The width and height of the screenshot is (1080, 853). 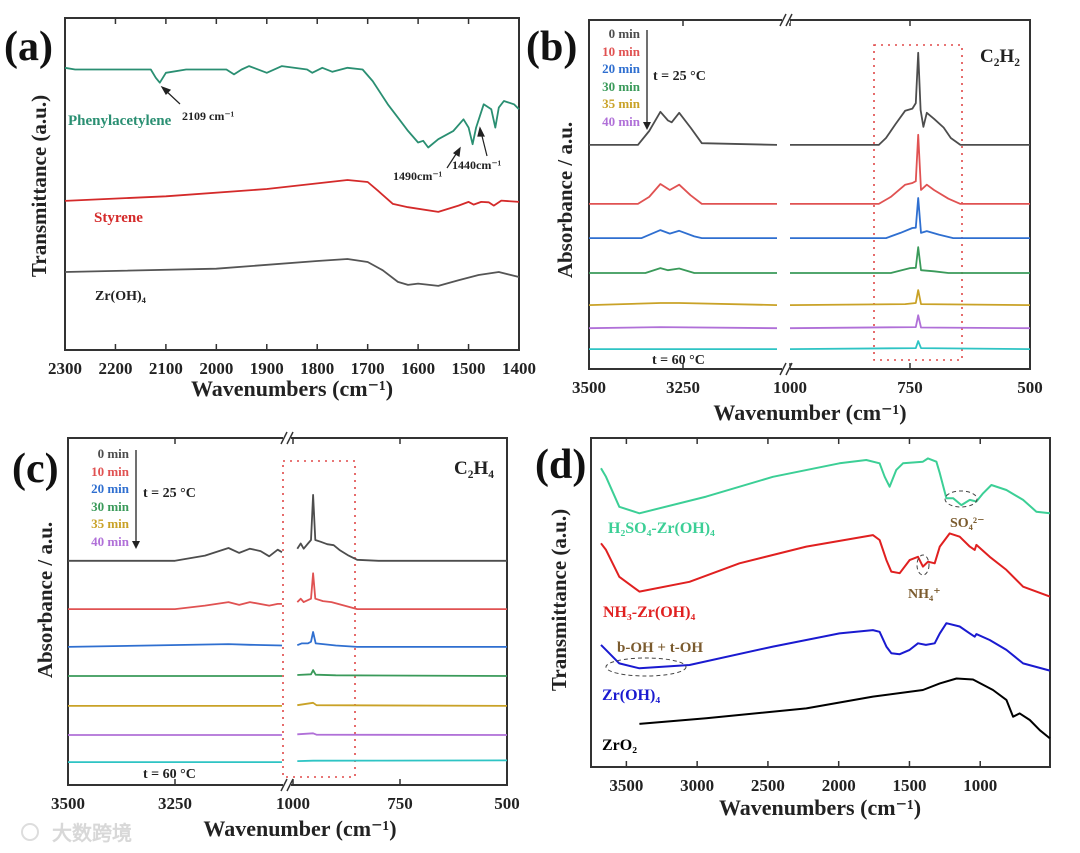 I want to click on highlight-box-c, so click(x=319, y=619).